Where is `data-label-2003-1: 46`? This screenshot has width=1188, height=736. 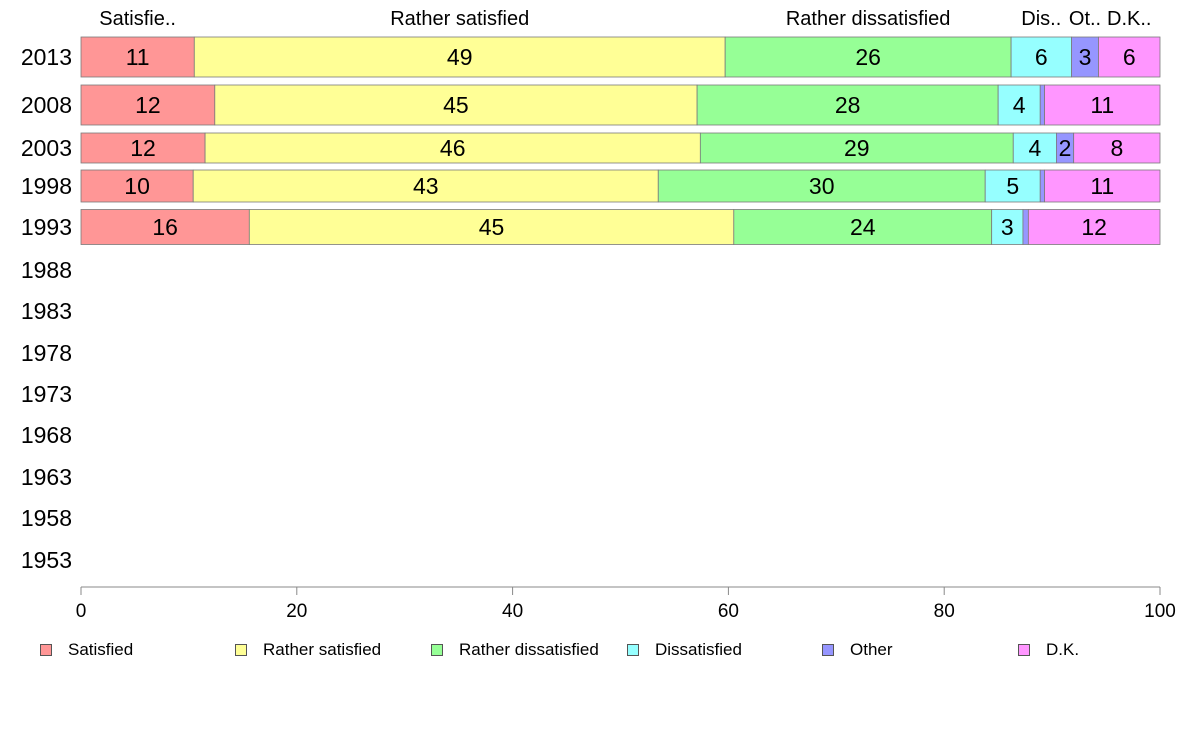
data-label-2003-1: 46 is located at coordinates (453, 148).